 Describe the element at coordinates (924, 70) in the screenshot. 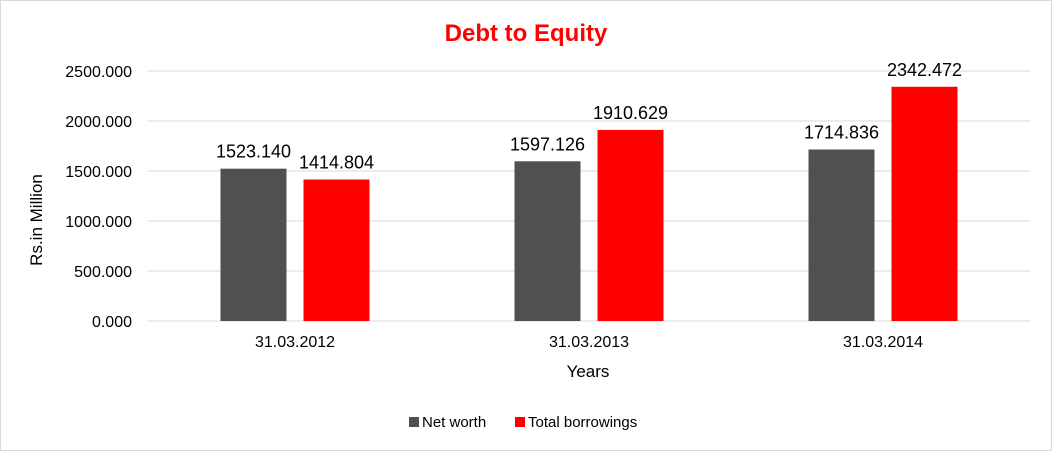

I see `data-label: 2342.472` at that location.